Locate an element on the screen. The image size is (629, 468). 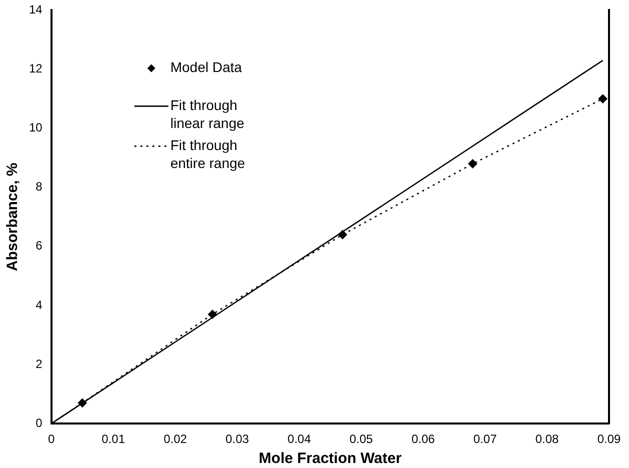
y-tick-label: 8 is located at coordinates (39, 187).